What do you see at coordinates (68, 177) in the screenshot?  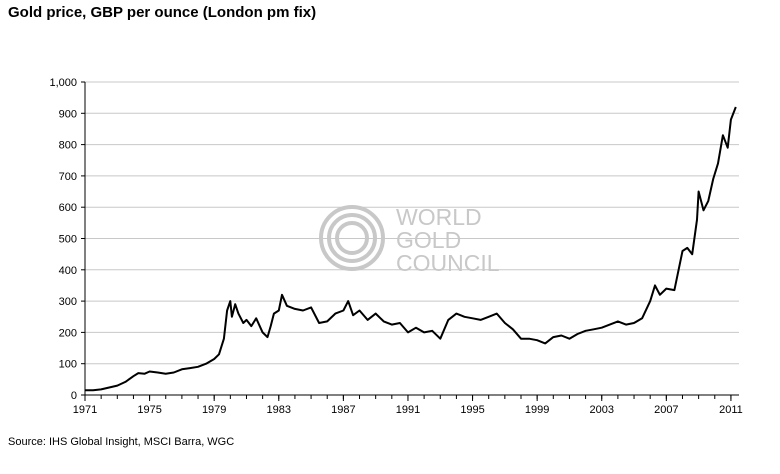 I see `y-tick-label-7: 700` at bounding box center [68, 177].